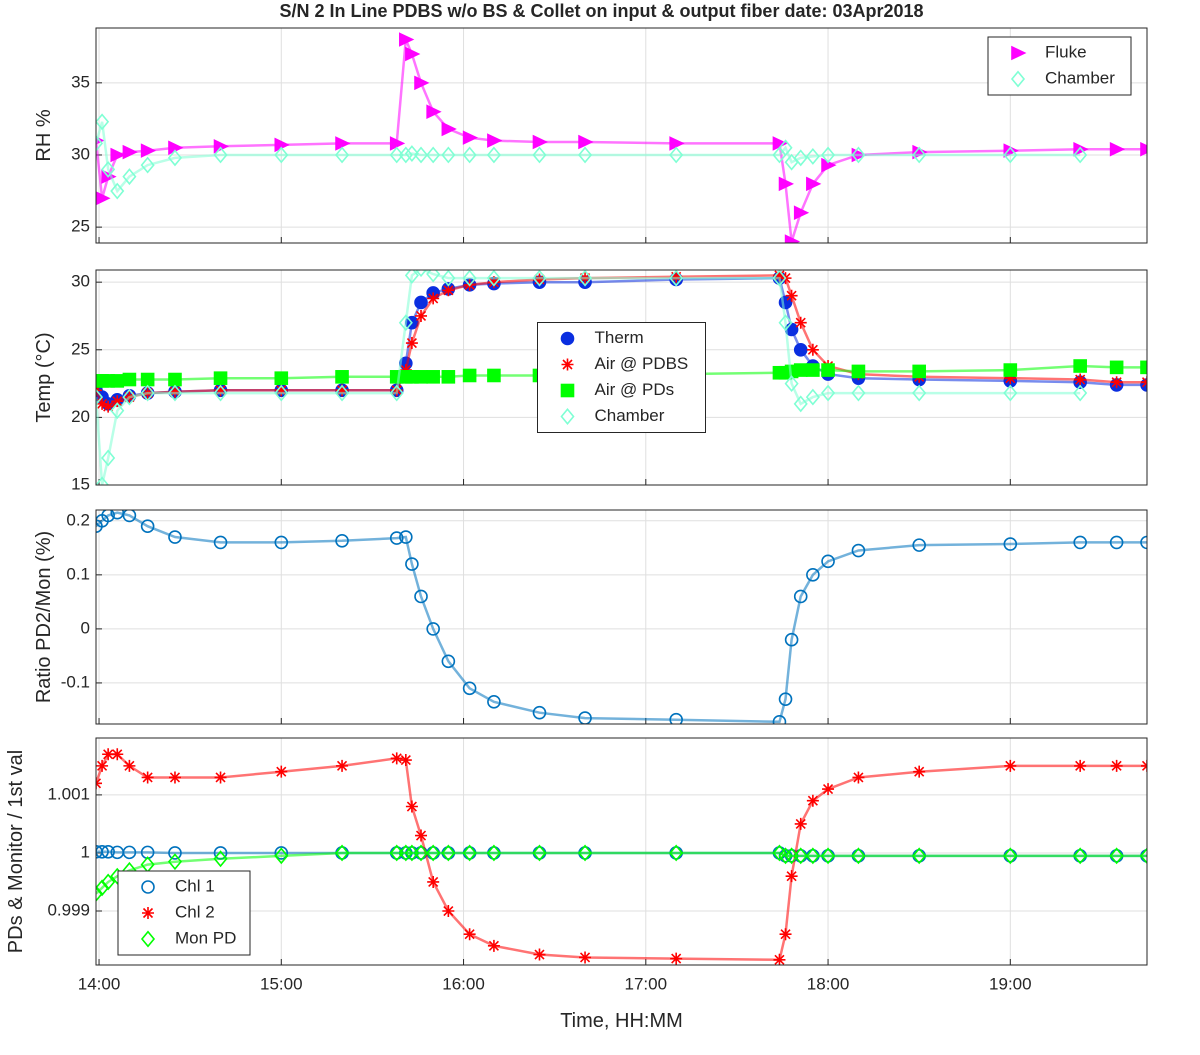  I want to click on x-tick-label: 19:00, so click(1010, 983).